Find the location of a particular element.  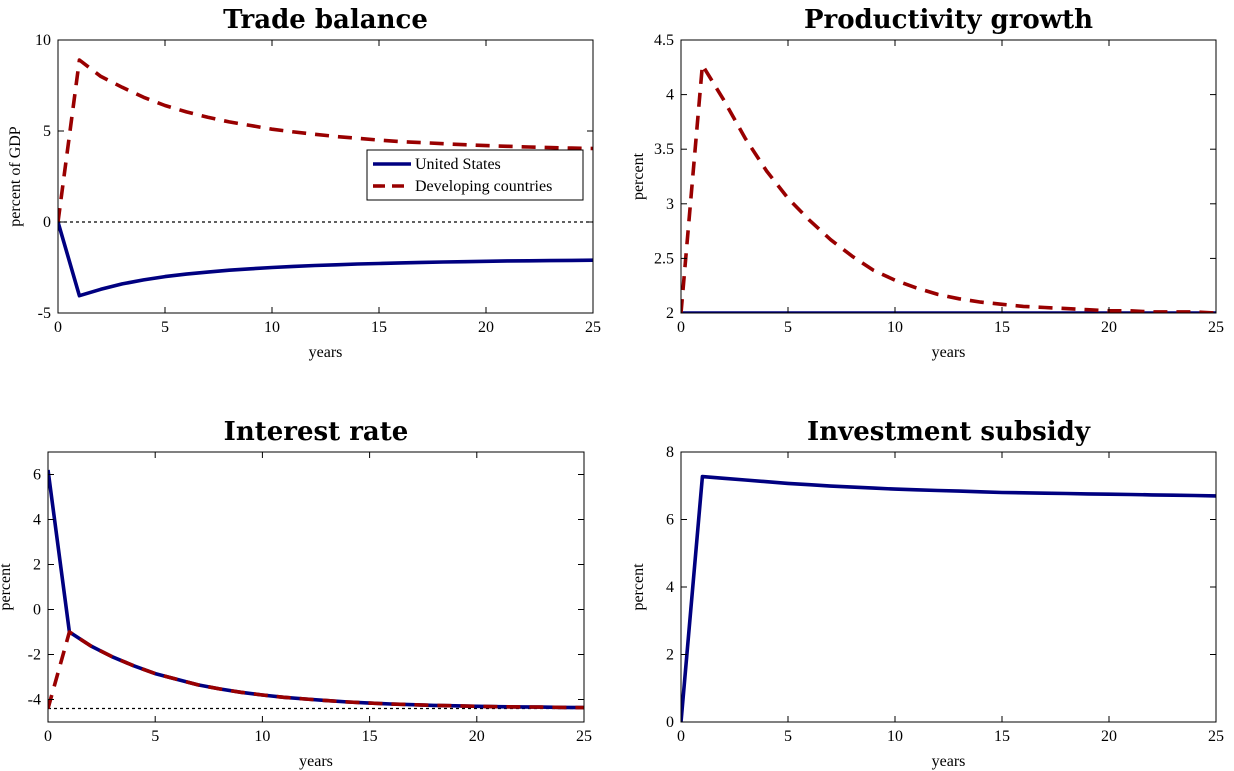

y-tick-label: 10 is located at coordinates (43, 40).